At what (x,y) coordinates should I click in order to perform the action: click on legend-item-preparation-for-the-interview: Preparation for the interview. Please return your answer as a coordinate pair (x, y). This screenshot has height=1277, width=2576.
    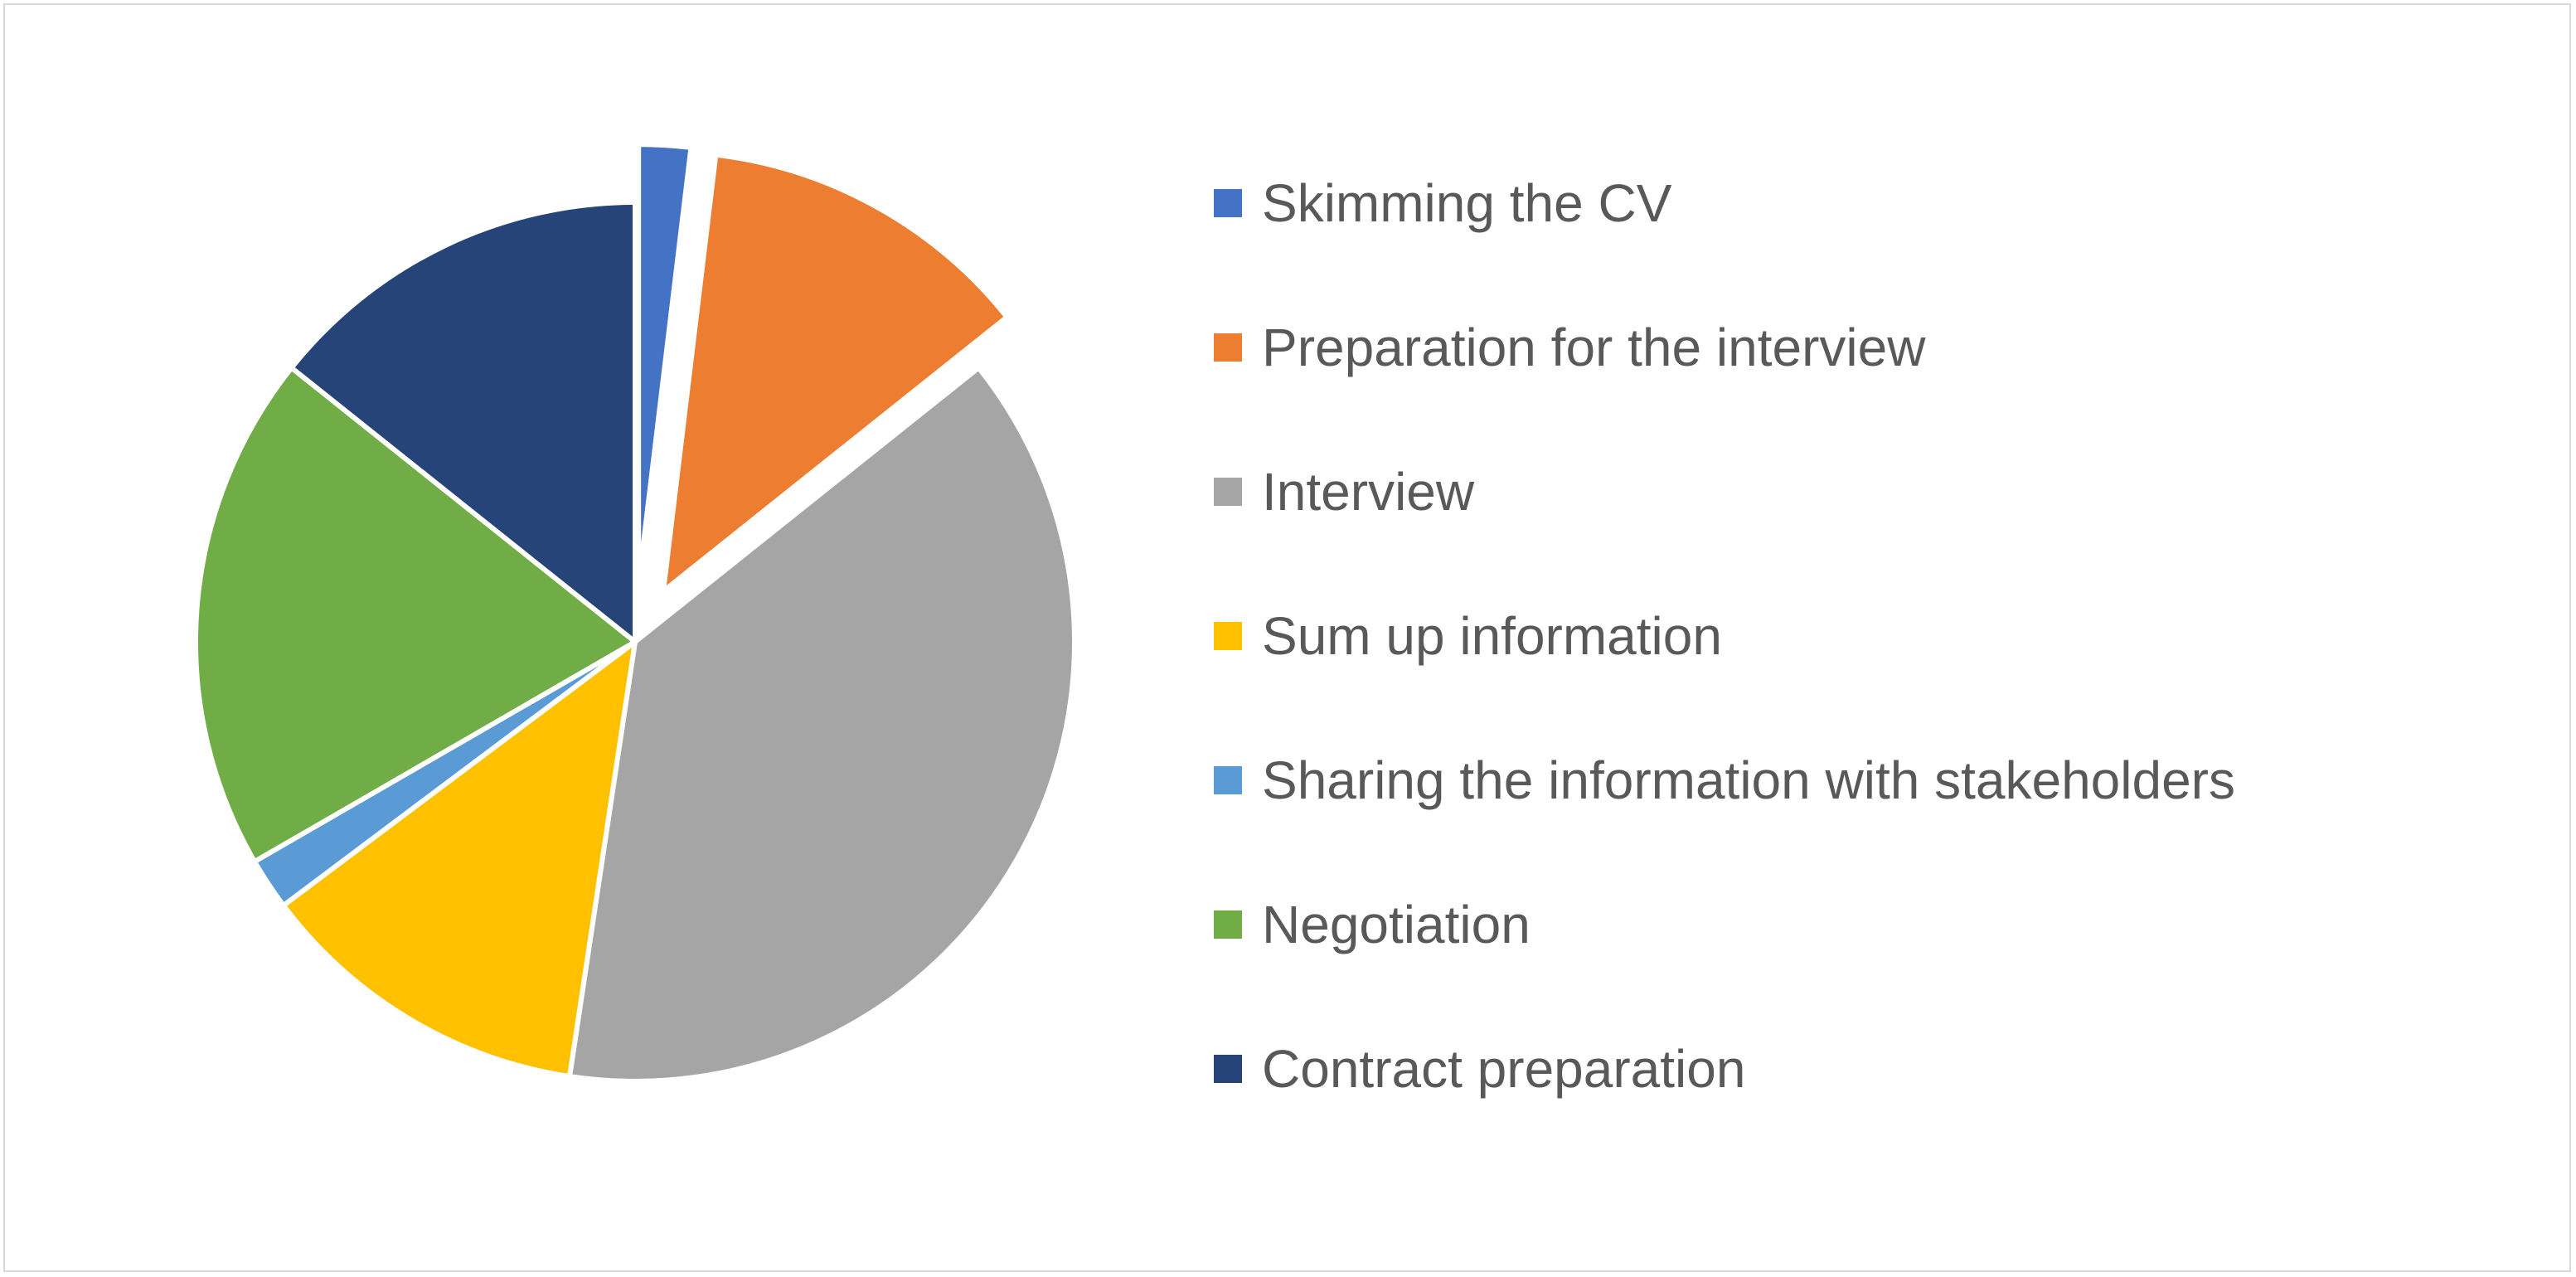
    Looking at the image, I should click on (1569, 347).